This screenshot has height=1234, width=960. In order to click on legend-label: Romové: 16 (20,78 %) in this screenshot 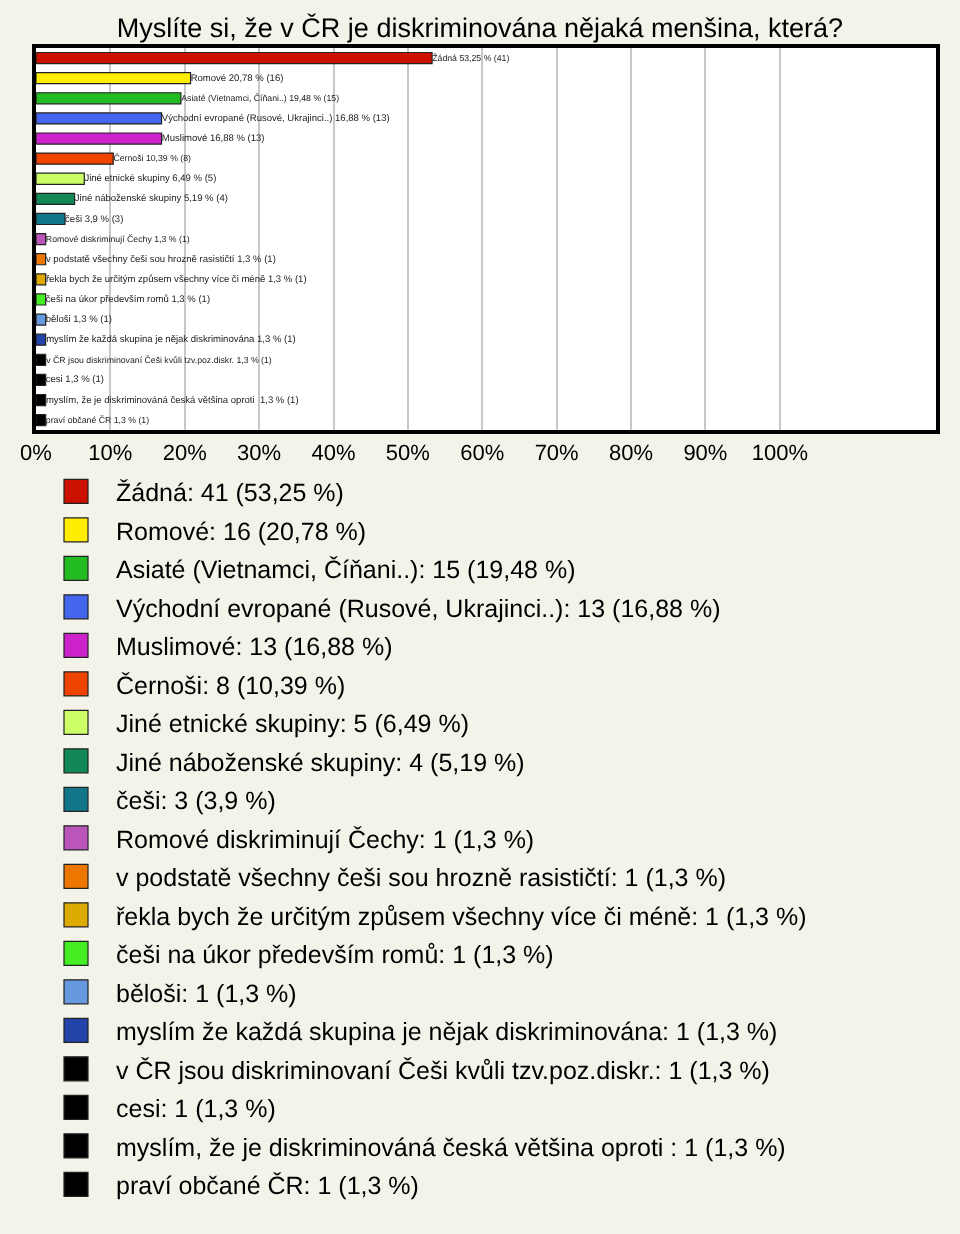, I will do `click(241, 531)`.